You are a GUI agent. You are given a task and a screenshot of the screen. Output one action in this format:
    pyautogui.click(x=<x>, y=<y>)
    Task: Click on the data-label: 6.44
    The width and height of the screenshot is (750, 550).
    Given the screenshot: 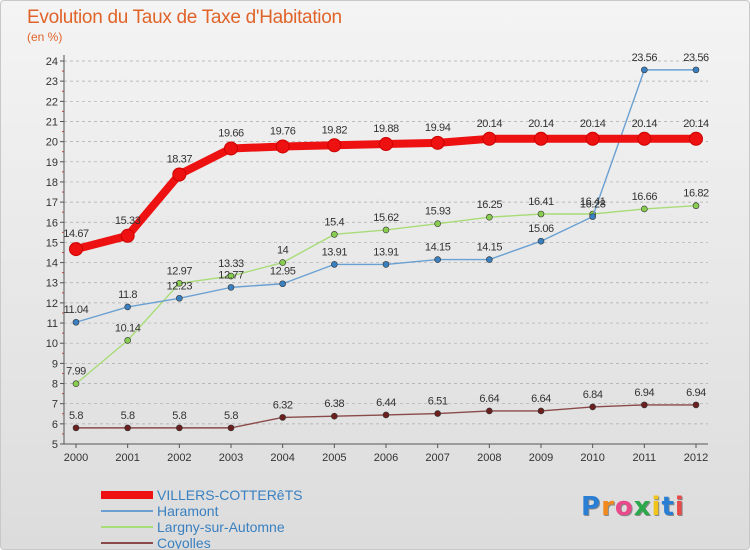 What is the action you would take?
    pyautogui.click(x=386, y=403)
    